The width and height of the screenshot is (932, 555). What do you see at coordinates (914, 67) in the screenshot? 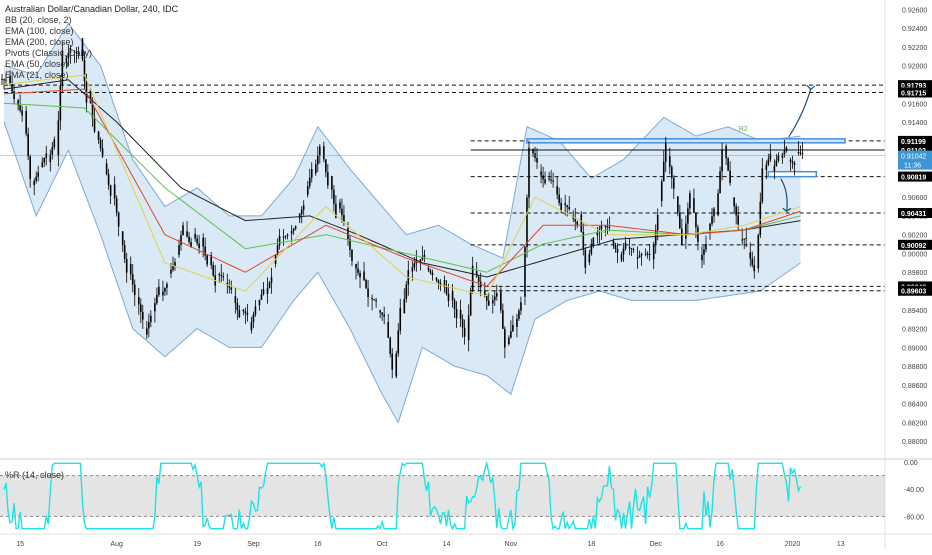
I see `price-tick-label: 0.92000` at bounding box center [914, 67].